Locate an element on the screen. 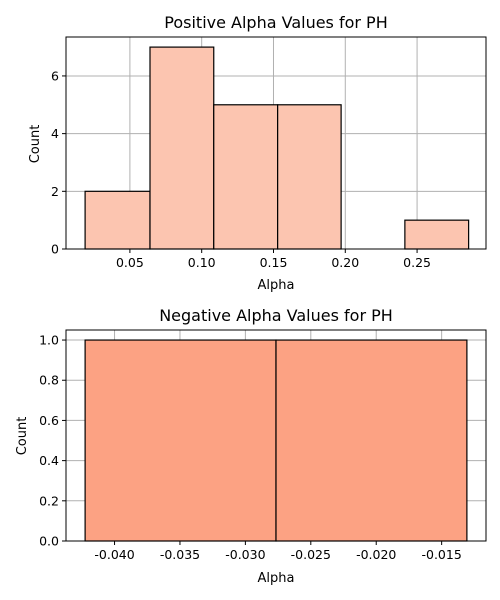 This screenshot has height=600, width=500. positive-alpha-y-tick-label: 4 is located at coordinates (55, 133).